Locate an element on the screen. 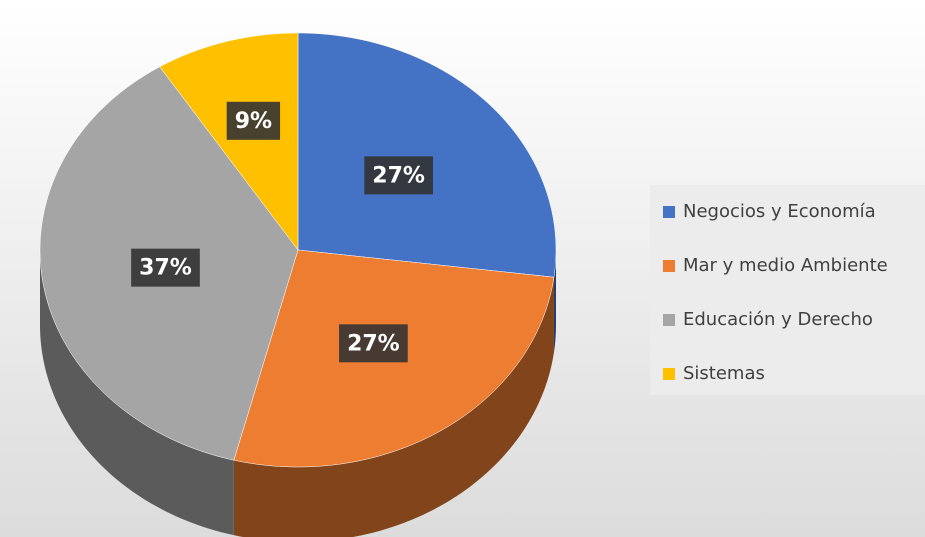 The height and width of the screenshot is (537, 925). legend-label: Negocios y Economía is located at coordinates (779, 211).